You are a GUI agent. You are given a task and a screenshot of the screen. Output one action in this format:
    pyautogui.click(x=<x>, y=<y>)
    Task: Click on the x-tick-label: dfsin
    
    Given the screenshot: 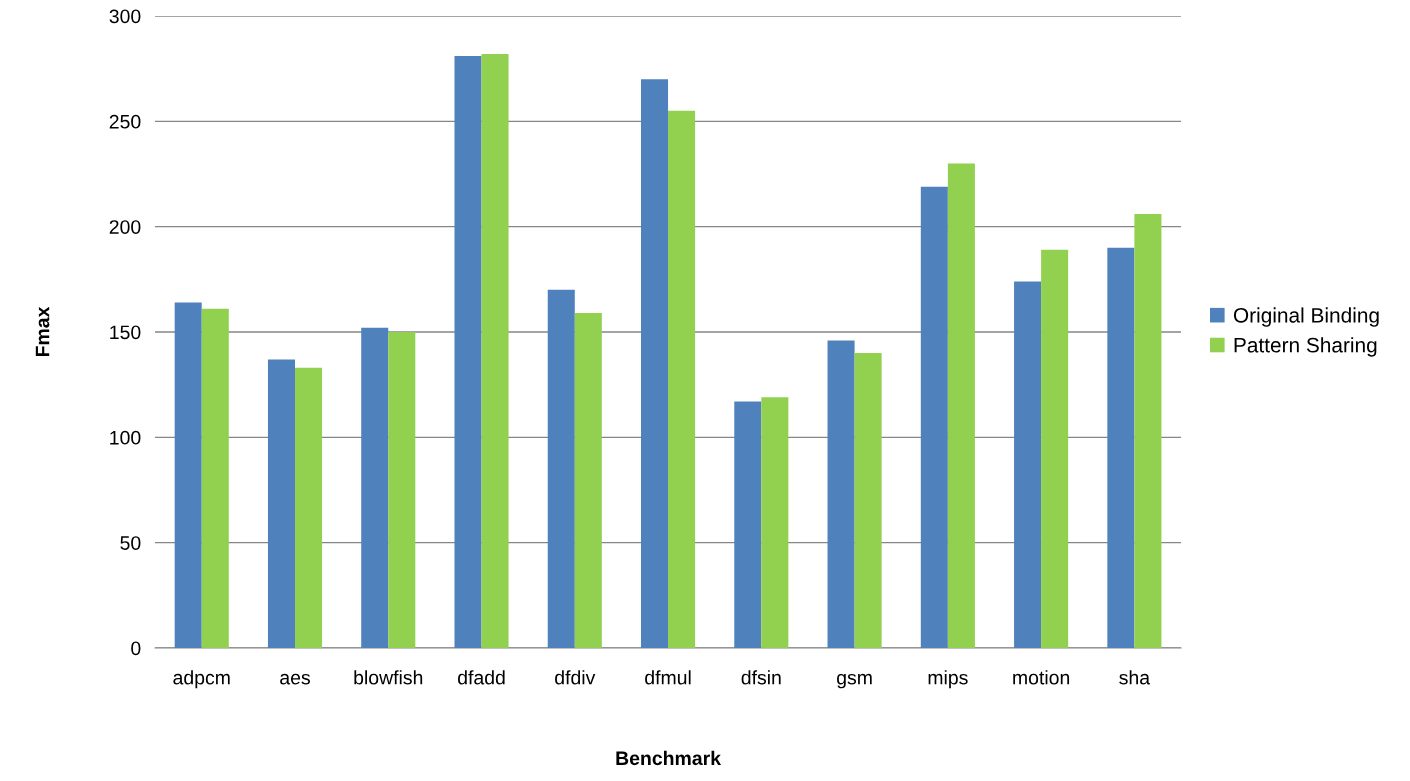 What is the action you would take?
    pyautogui.click(x=761, y=677)
    